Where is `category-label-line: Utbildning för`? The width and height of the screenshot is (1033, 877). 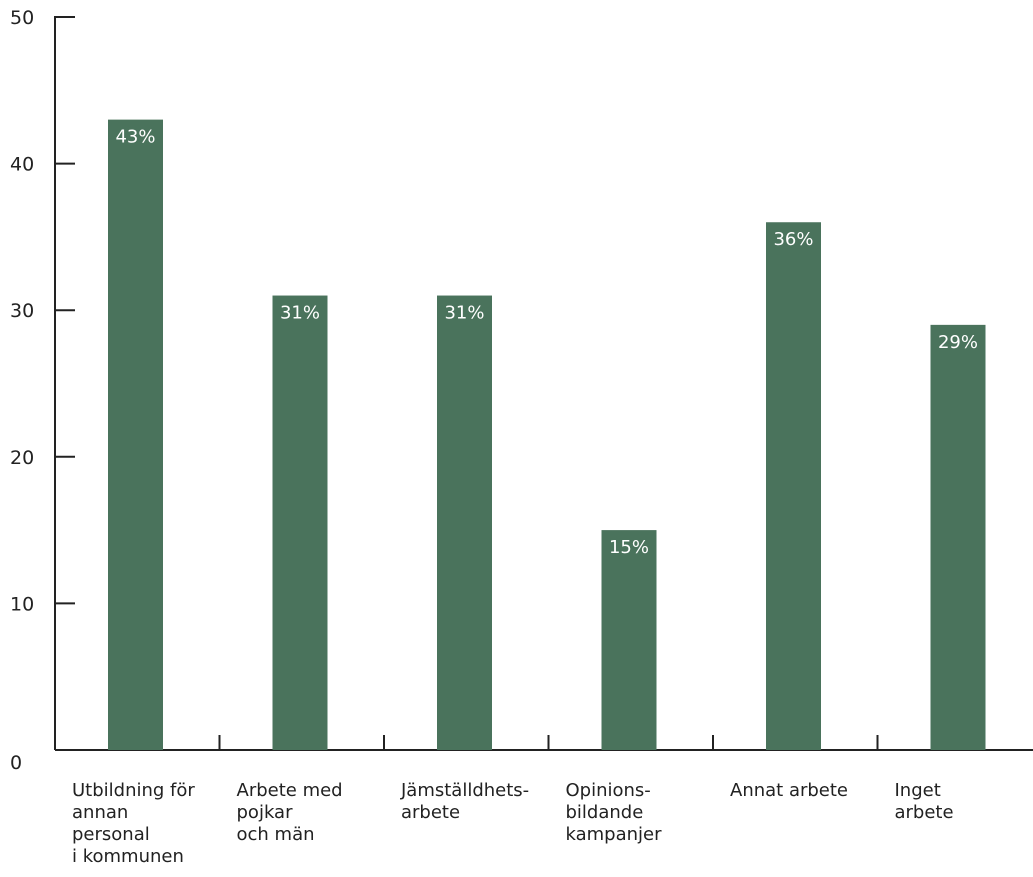 category-label-line: Utbildning för is located at coordinates (133, 790).